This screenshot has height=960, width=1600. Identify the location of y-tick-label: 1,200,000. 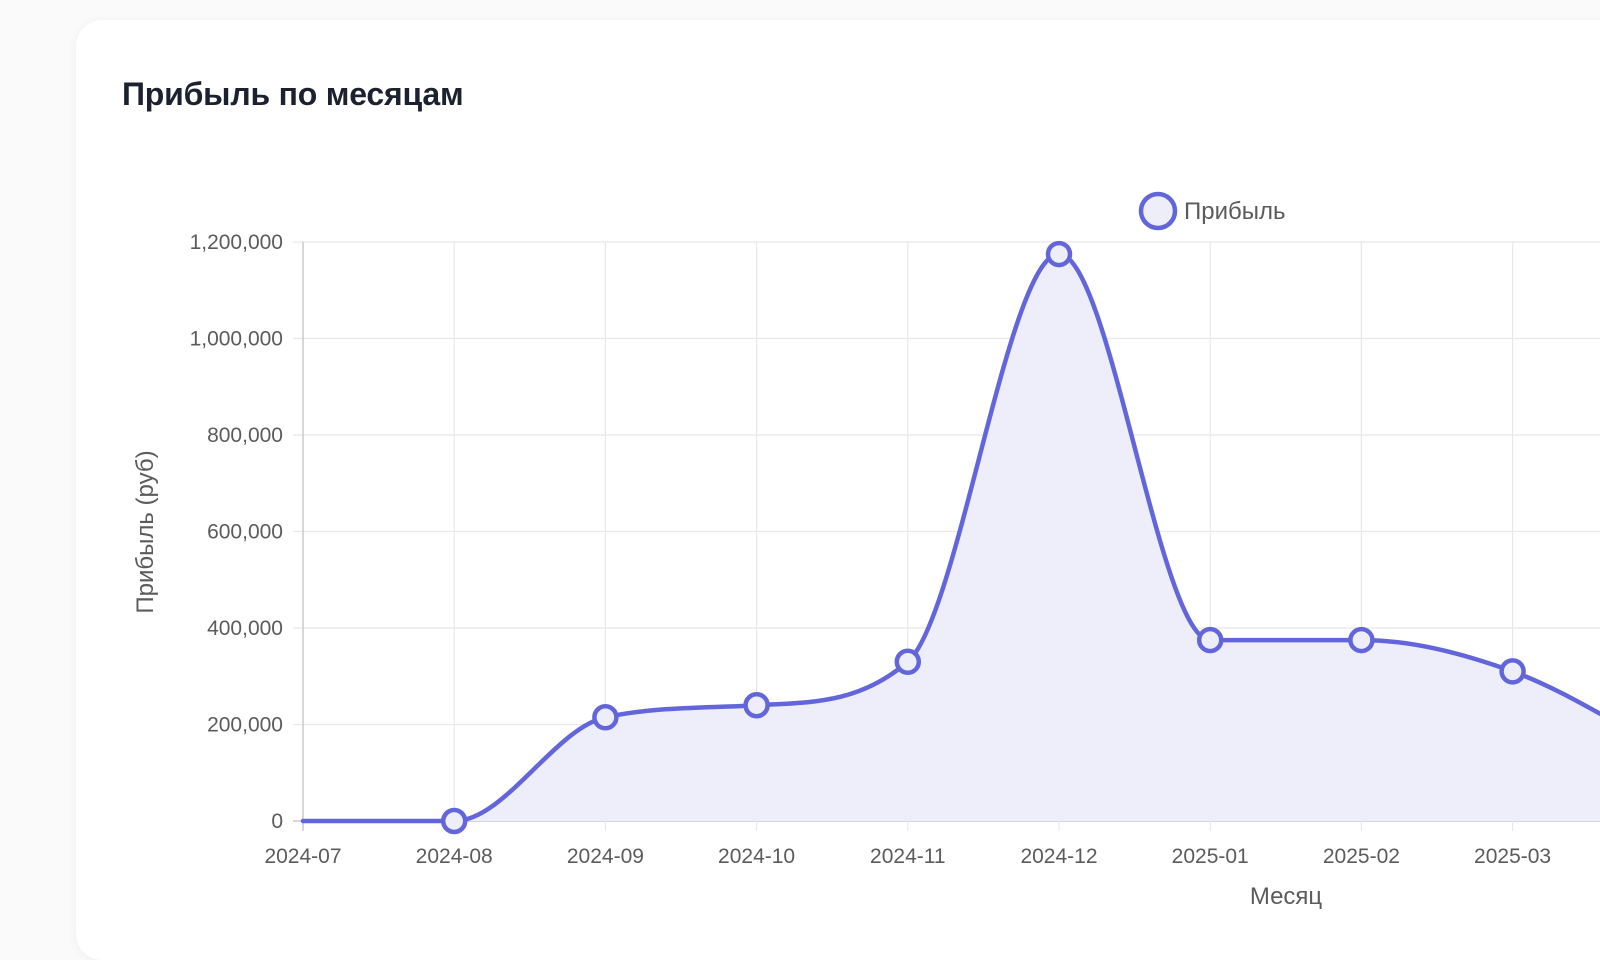
(236, 242).